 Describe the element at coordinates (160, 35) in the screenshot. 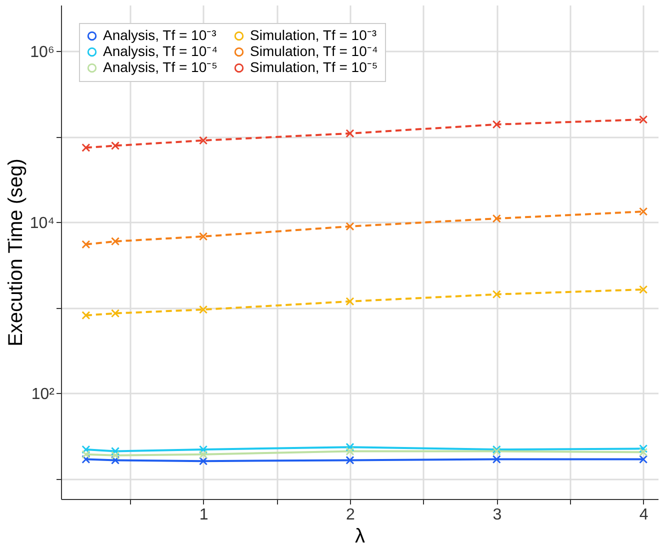

I see `legend-label: Analysis, Tf = 10⁻³` at that location.